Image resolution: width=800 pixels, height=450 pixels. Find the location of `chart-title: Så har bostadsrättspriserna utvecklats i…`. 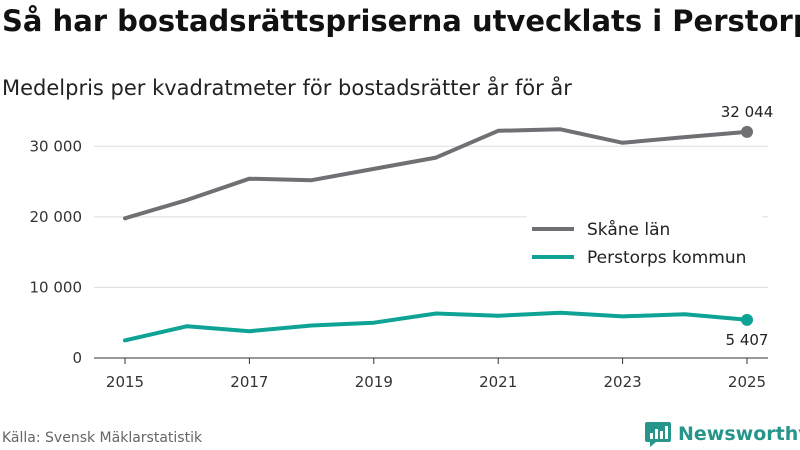

chart-title: Så har bostadsrättspriserna utvecklats i… is located at coordinates (401, 21).